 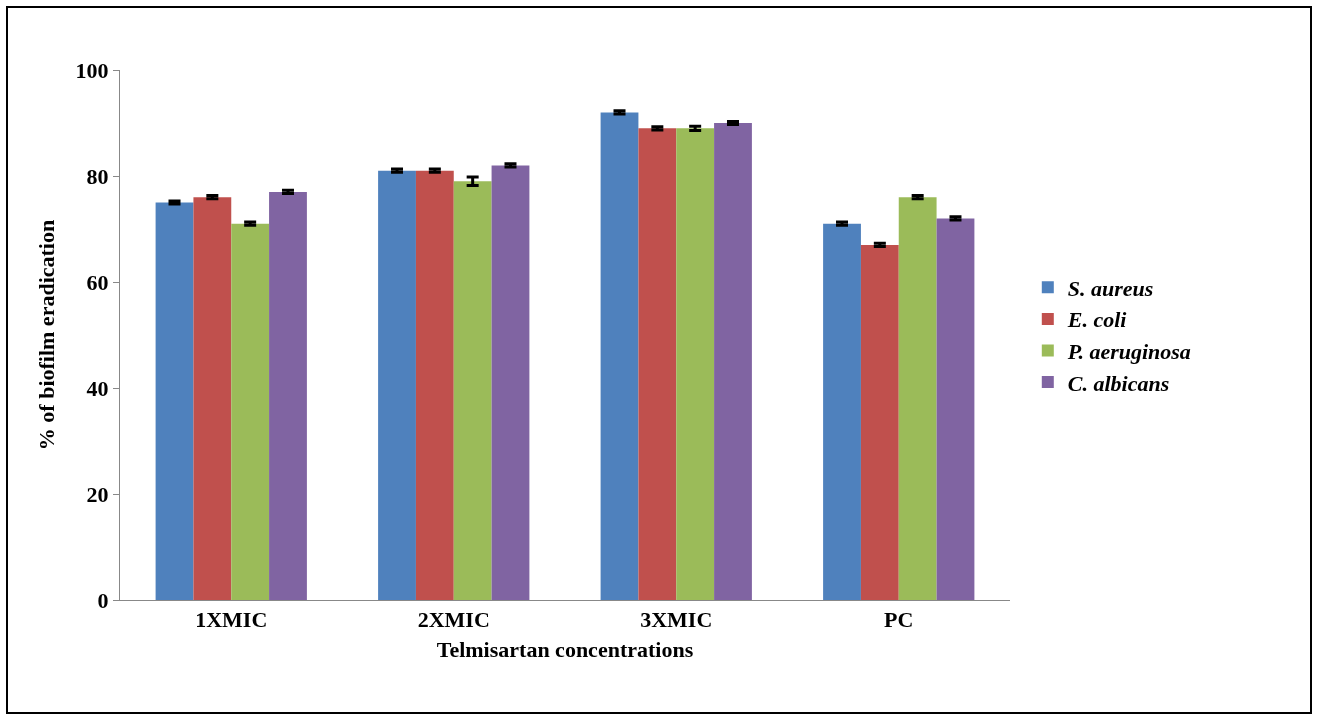 What do you see at coordinates (899, 620) in the screenshot?
I see `x-tick-label: PC` at bounding box center [899, 620].